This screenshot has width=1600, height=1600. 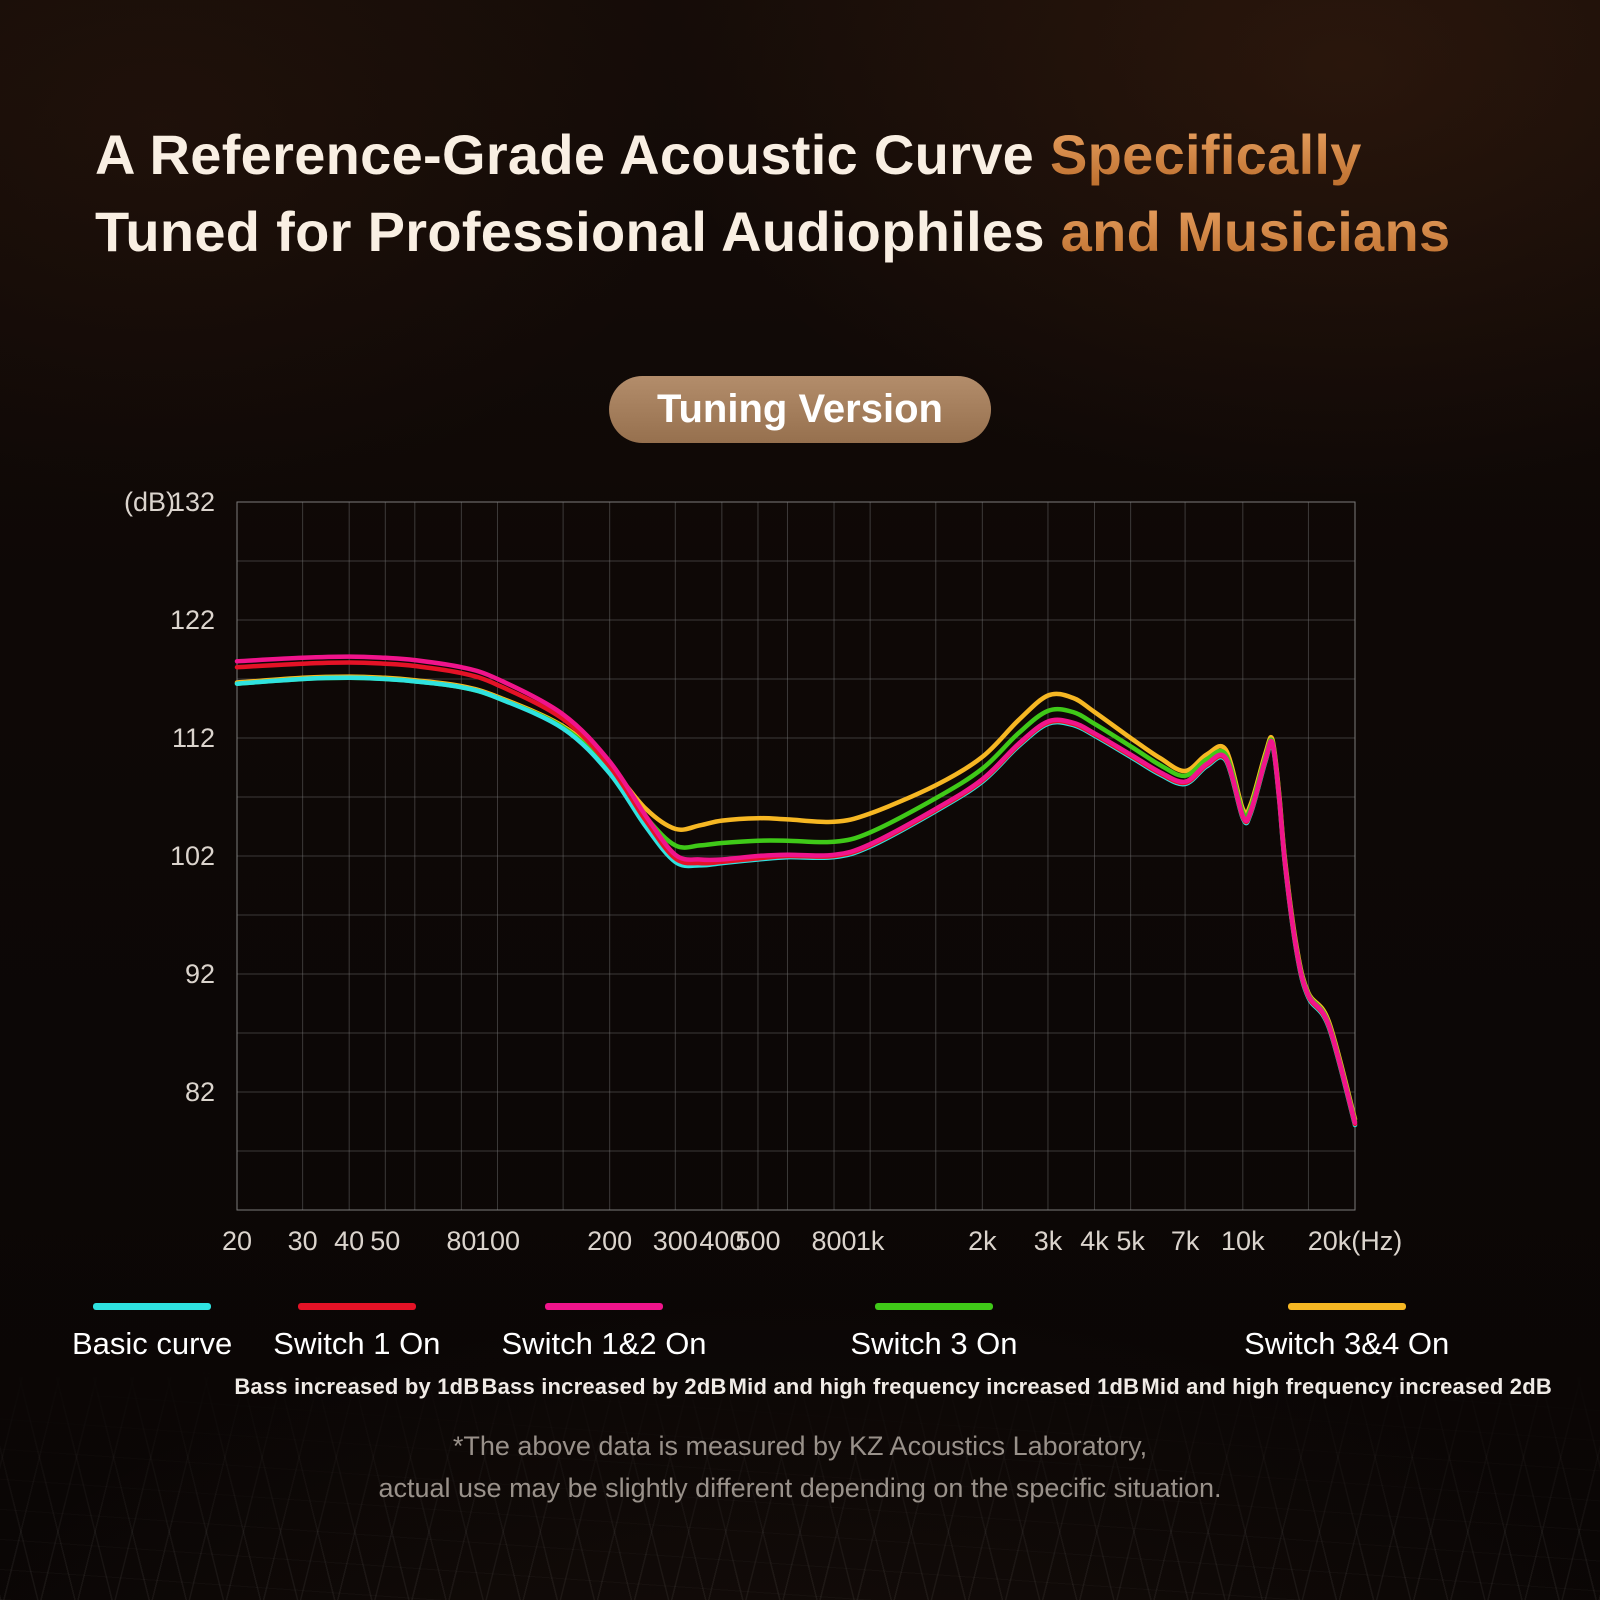 What do you see at coordinates (934, 1386) in the screenshot?
I see `legend-sublabel: Mid and high frequency increased 1dB` at bounding box center [934, 1386].